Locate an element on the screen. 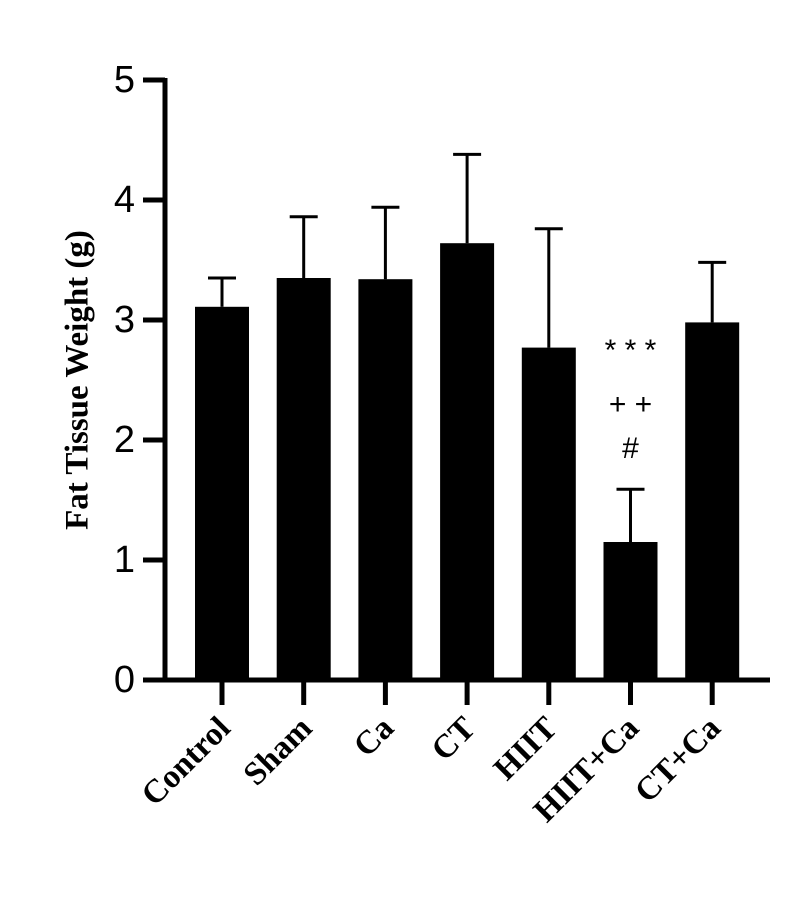  y-axis: 0 1 2 3 4 5 is located at coordinates (141, 380).